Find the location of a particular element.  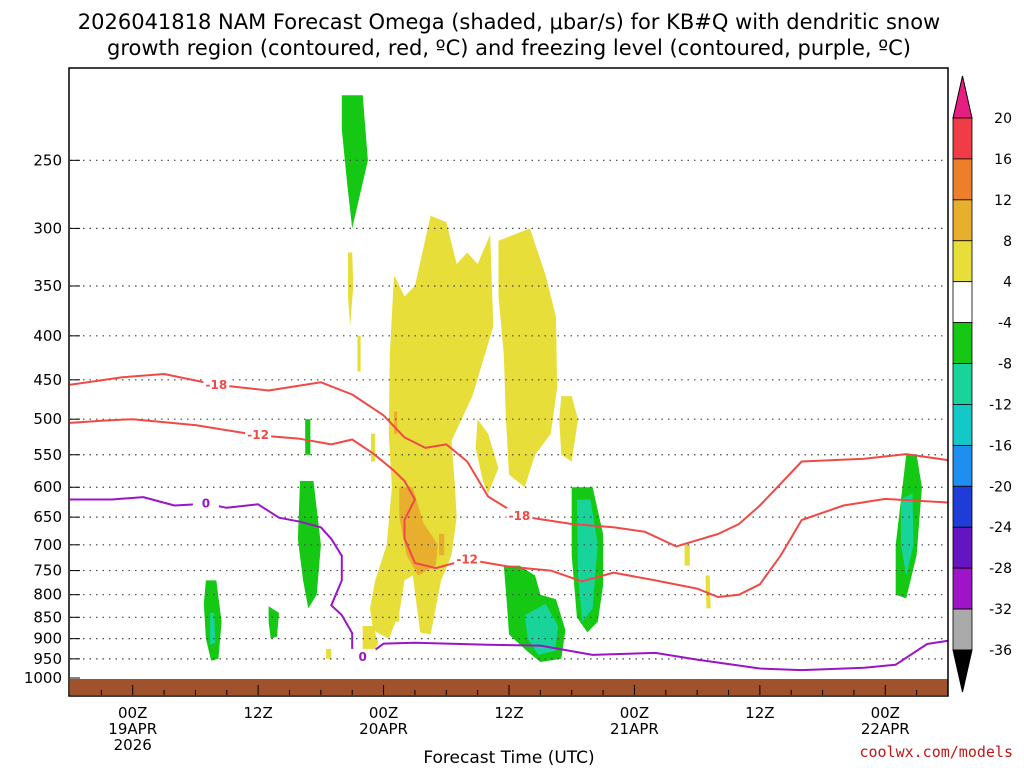

contour-label-2-1: 0 is located at coordinates (362, 657).